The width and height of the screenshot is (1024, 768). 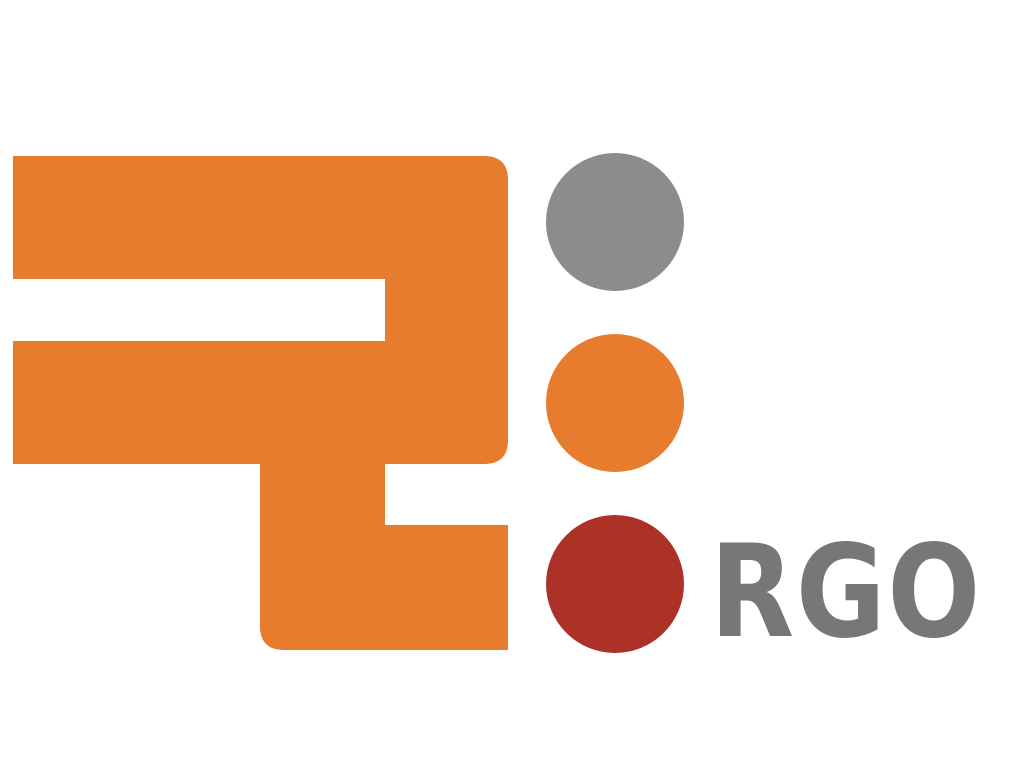 What do you see at coordinates (615, 403) in the screenshot?
I see `orange-dot` at bounding box center [615, 403].